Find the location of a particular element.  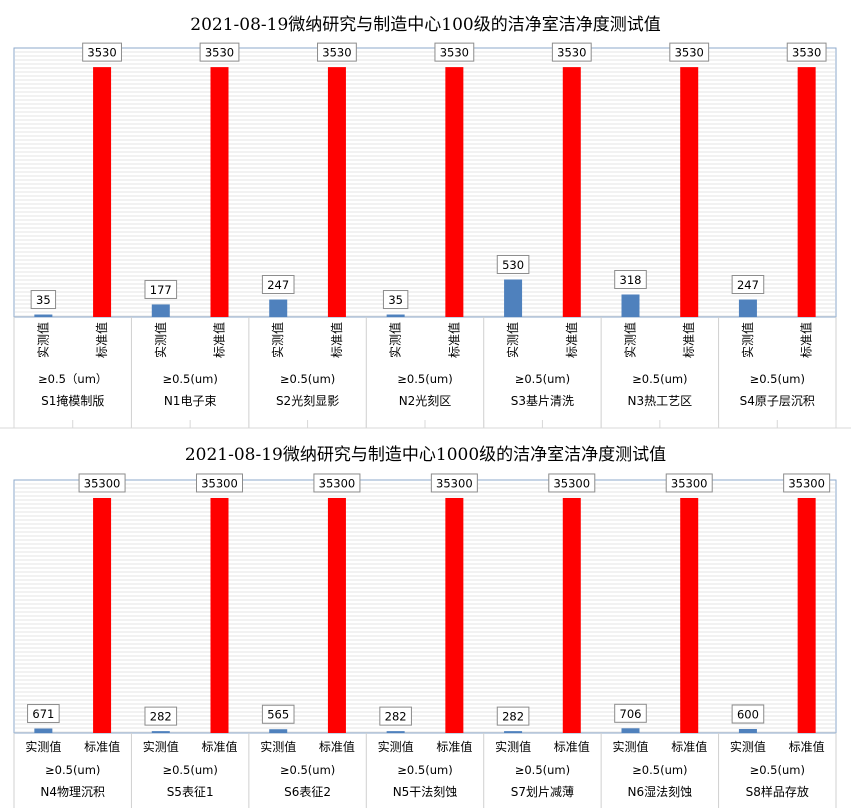

room-label: S7划片减薄 is located at coordinates (542, 791).